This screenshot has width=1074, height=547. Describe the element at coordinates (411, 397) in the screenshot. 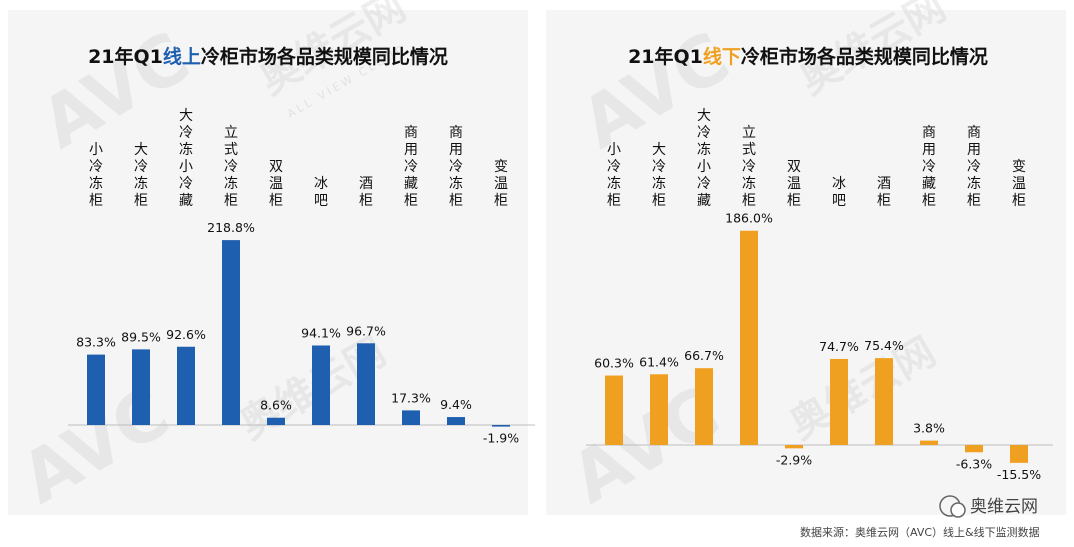

I see `value-label: 17.3%` at that location.